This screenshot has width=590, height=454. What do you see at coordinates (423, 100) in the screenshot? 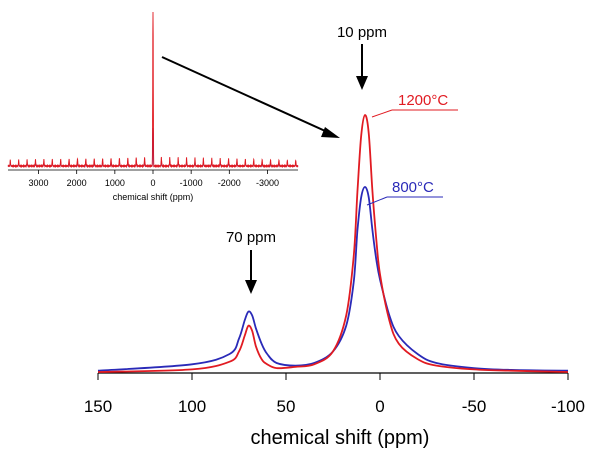
I see `legend-label-1200c: 1200°C` at bounding box center [423, 100].